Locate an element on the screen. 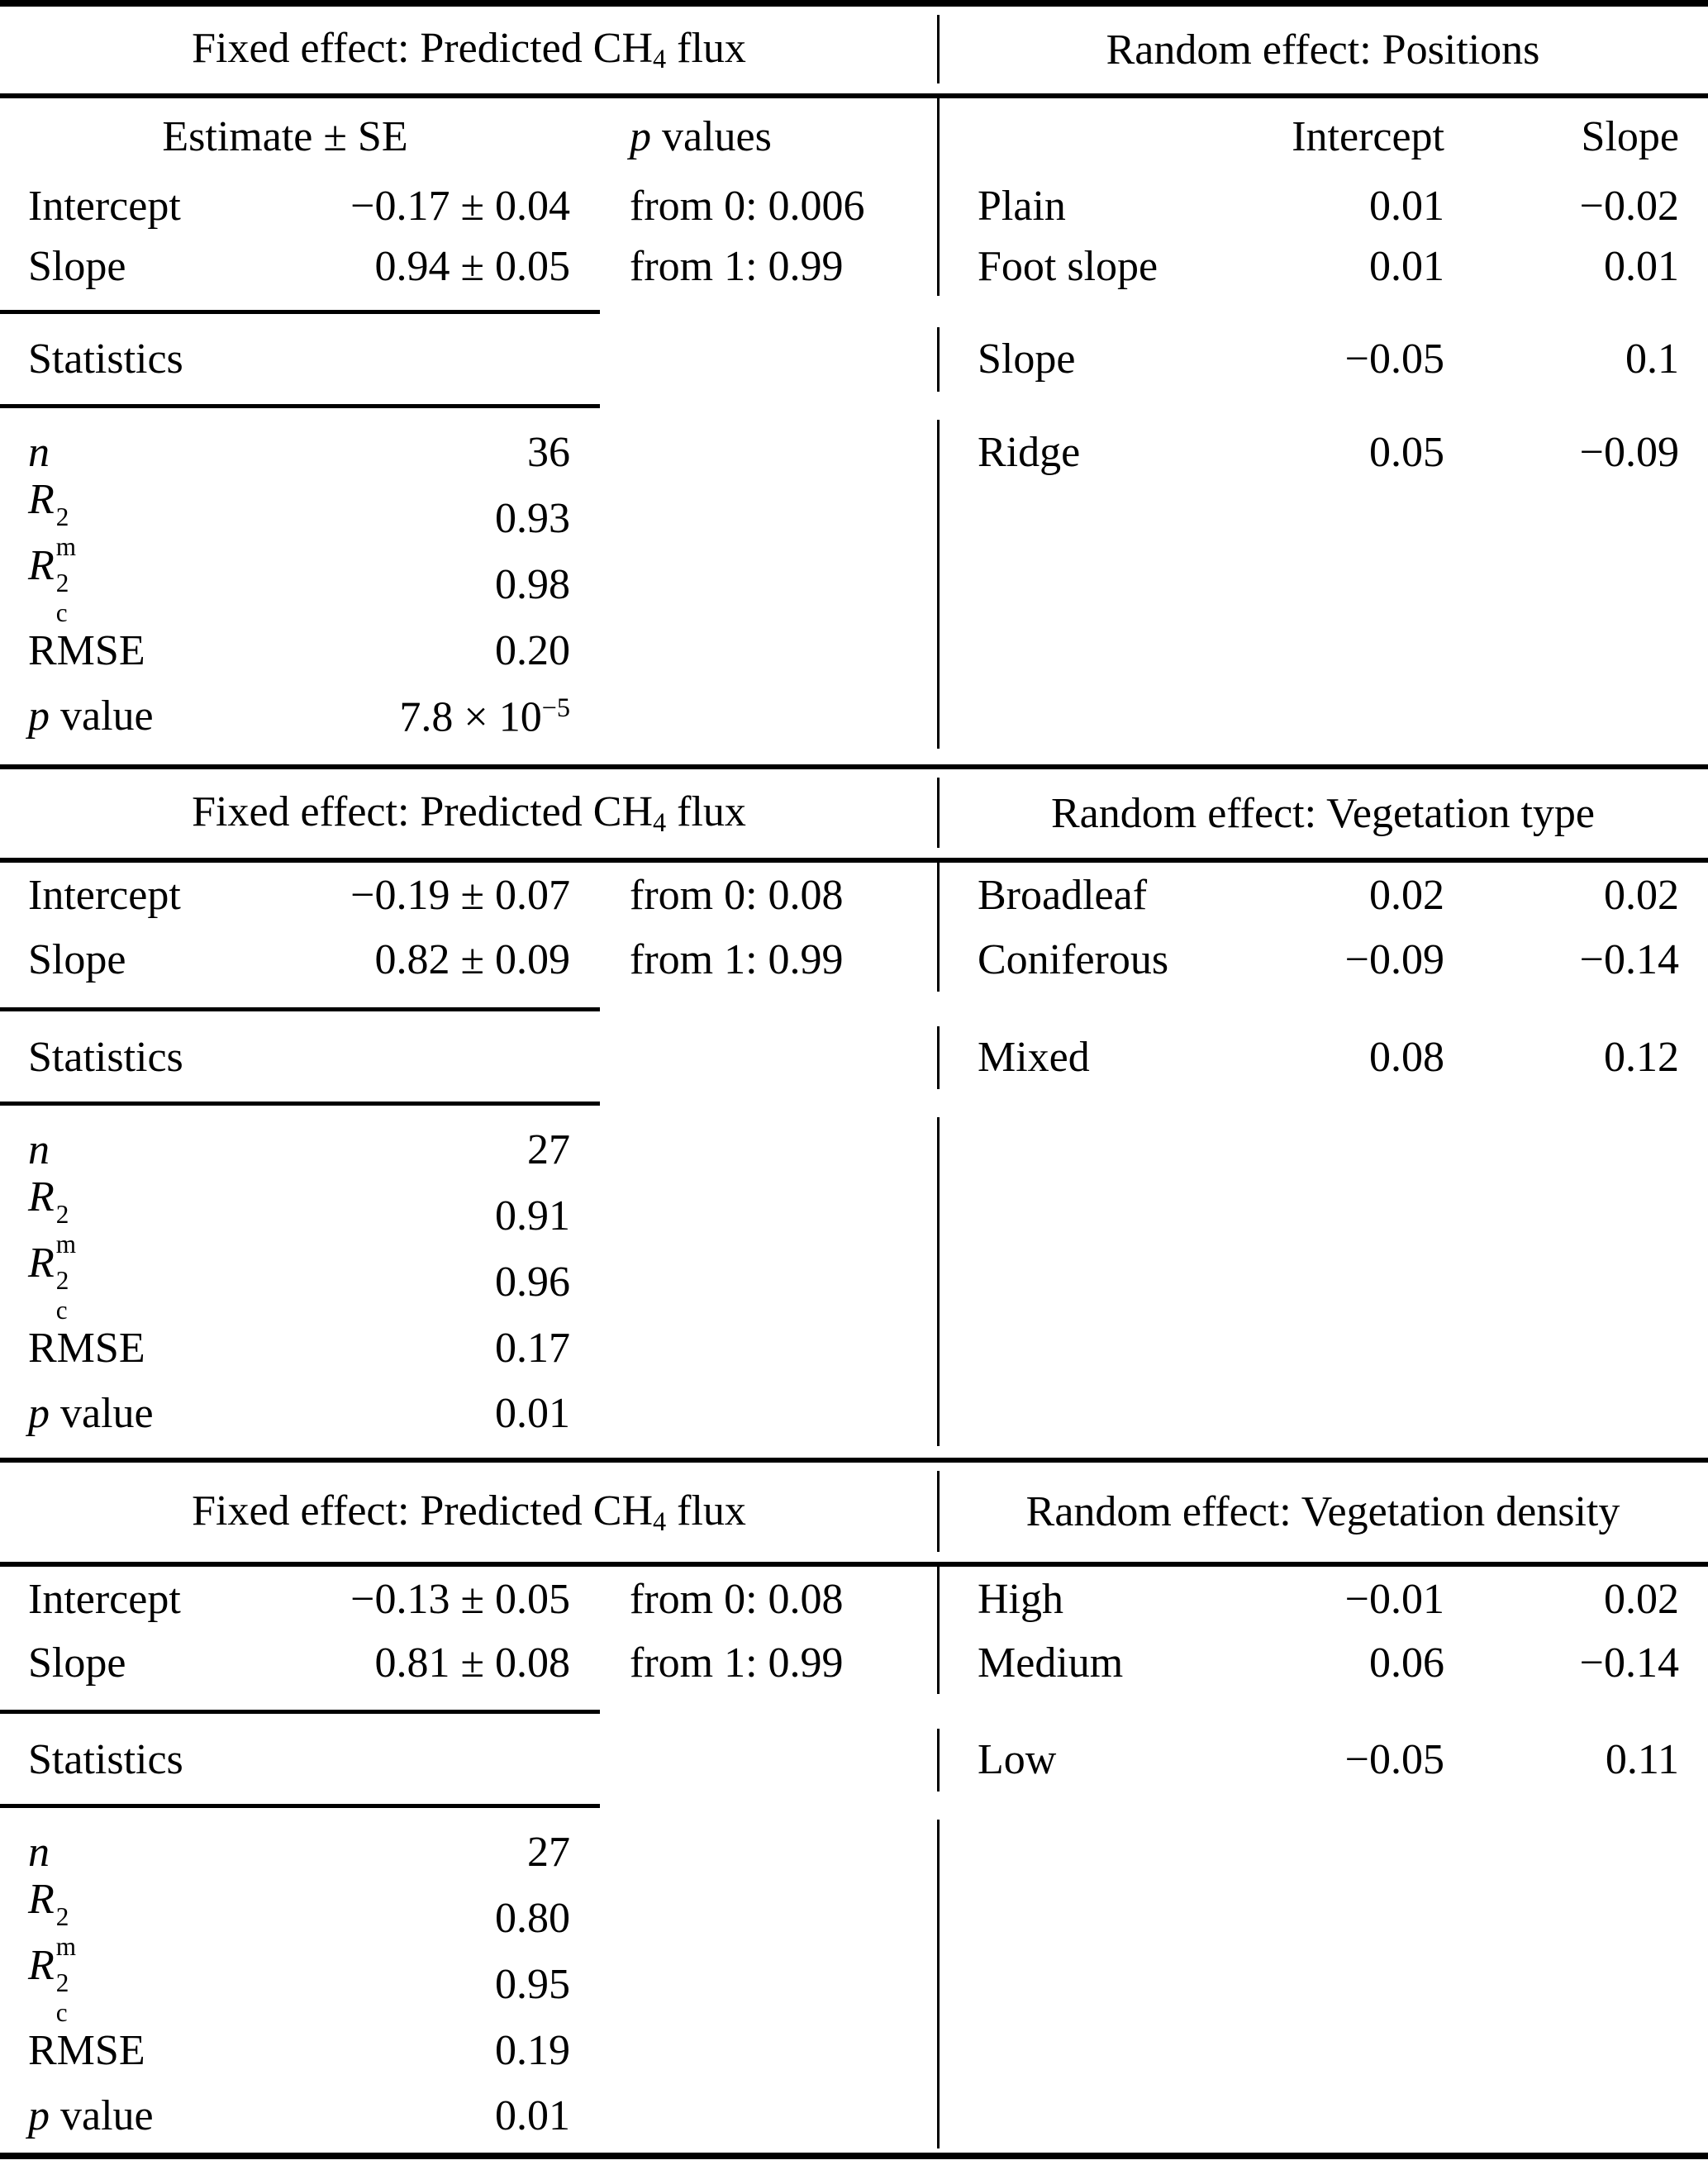 The height and width of the screenshot is (2165, 1708). table-row: n 27 is located at coordinates (854, 1150).